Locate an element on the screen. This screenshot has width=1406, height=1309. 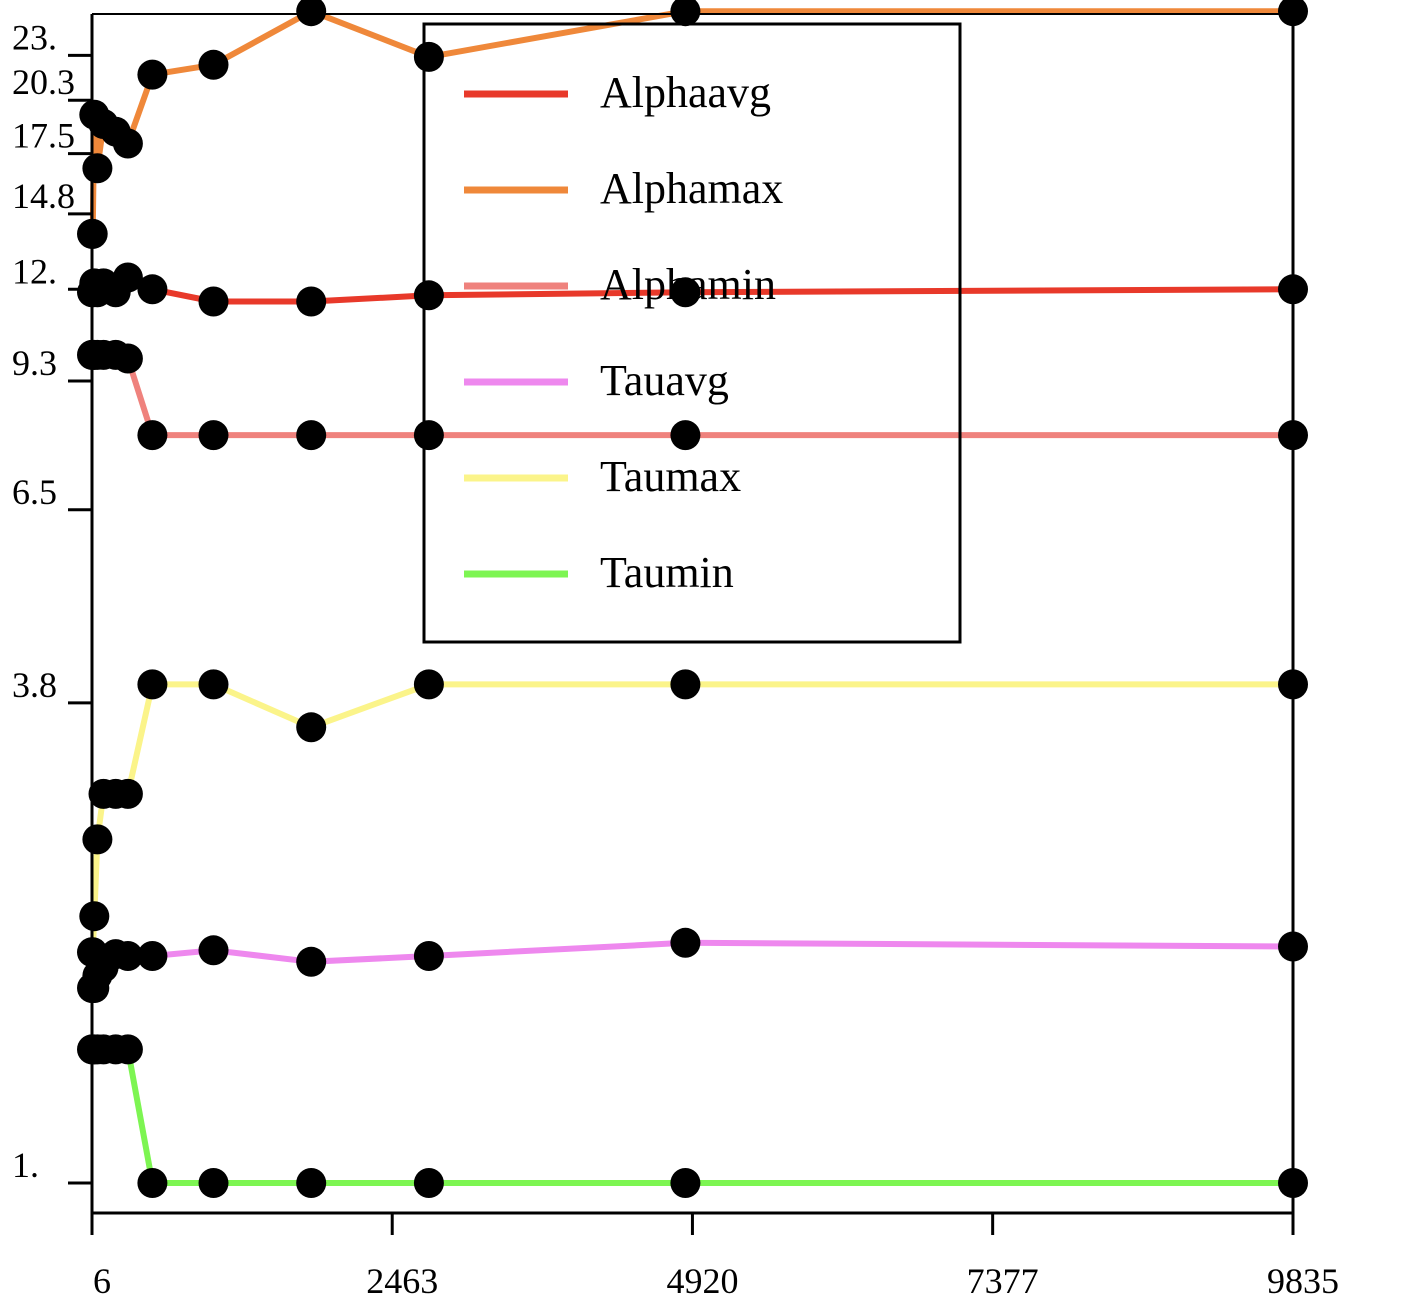
legend-label-alphaavg: Alphaavg is located at coordinates (685, 92).